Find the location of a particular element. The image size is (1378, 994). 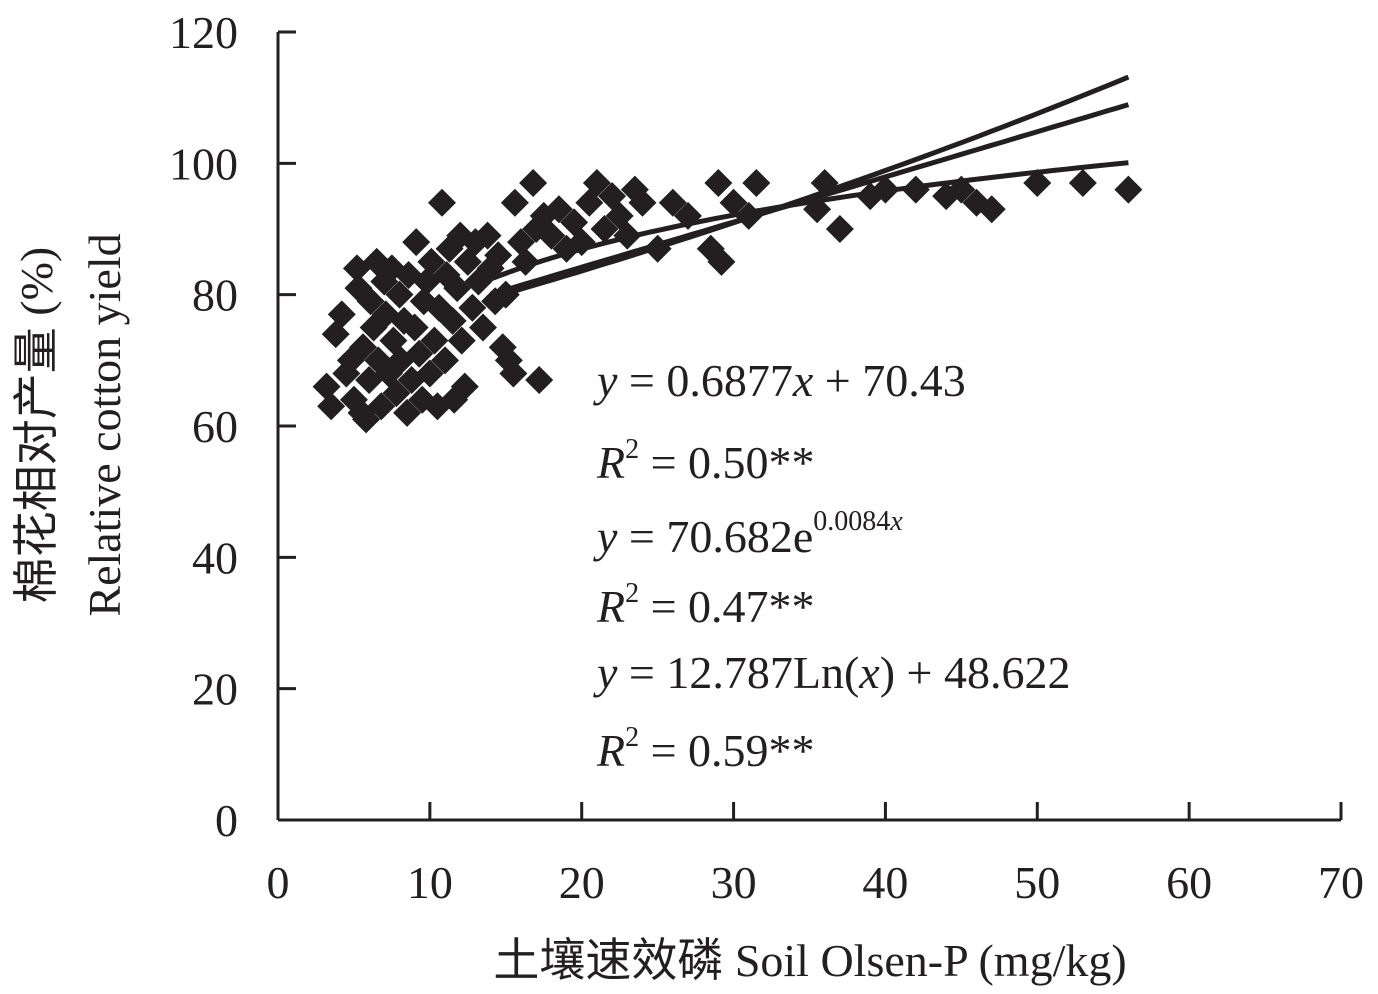

x-tick-label: 60 is located at coordinates (1189, 882).